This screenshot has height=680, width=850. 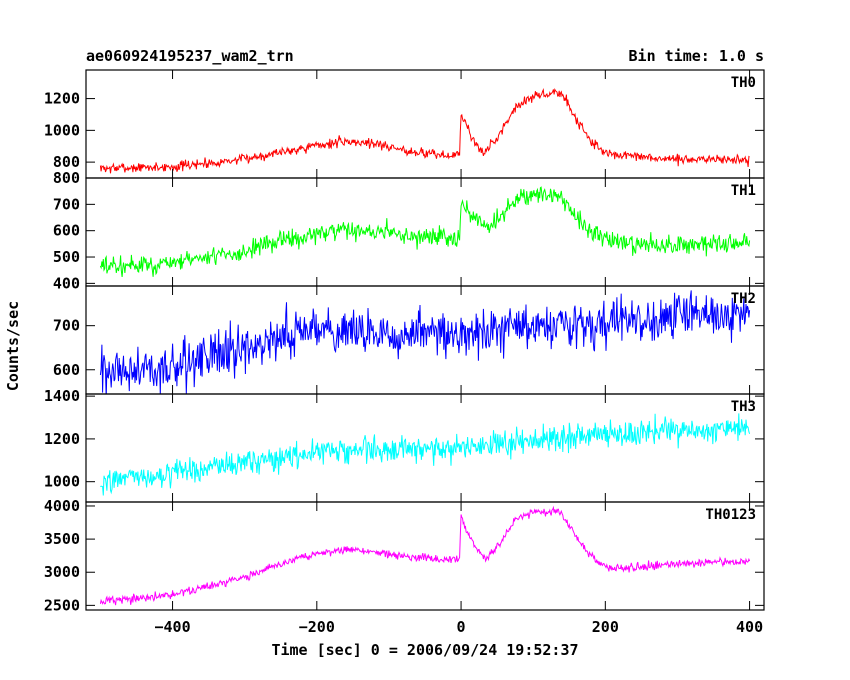 What do you see at coordinates (62, 605) in the screenshot?
I see `y-tick-label: 2500` at bounding box center [62, 605].